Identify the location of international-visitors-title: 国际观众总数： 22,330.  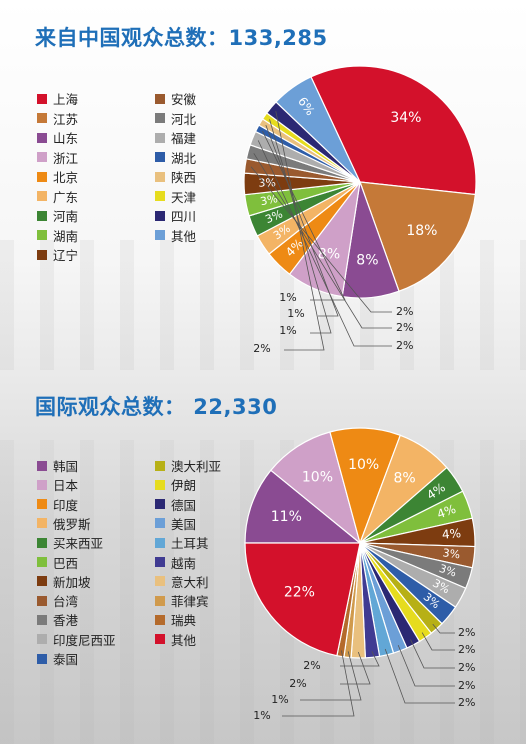
(156, 407).